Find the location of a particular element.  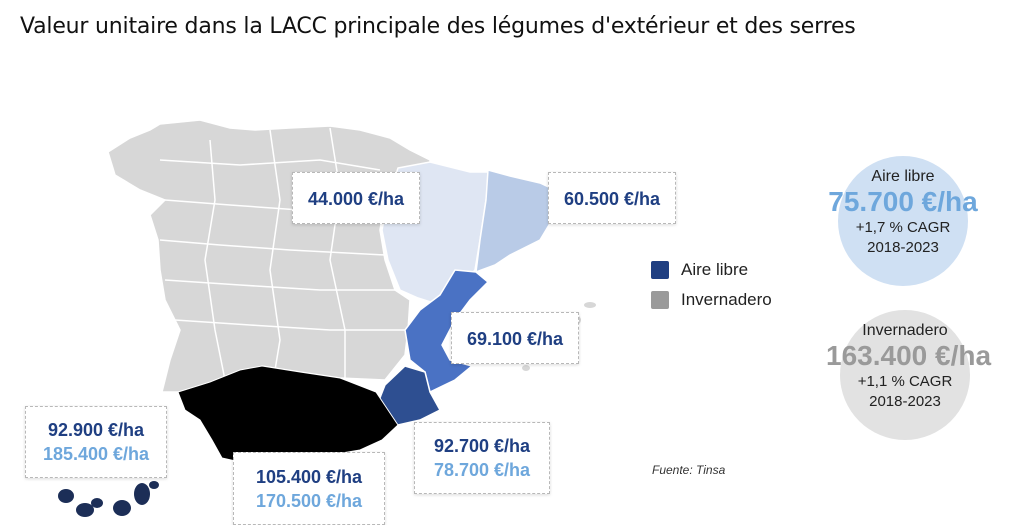

summary-greenhouse-period: 2018-2023 is located at coordinates (905, 401).